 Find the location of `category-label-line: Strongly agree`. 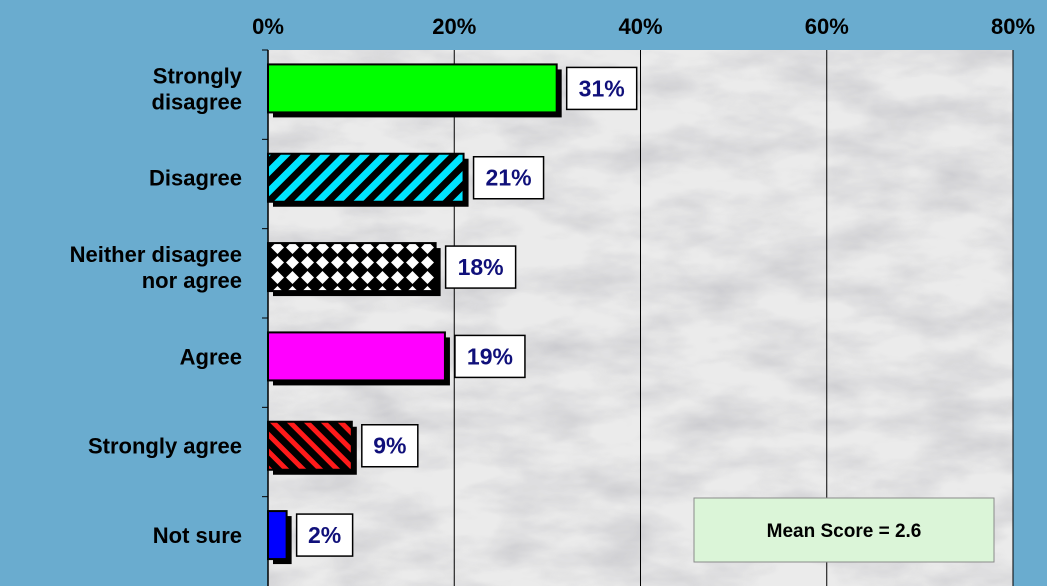

category-label-line: Strongly agree is located at coordinates (165, 446).